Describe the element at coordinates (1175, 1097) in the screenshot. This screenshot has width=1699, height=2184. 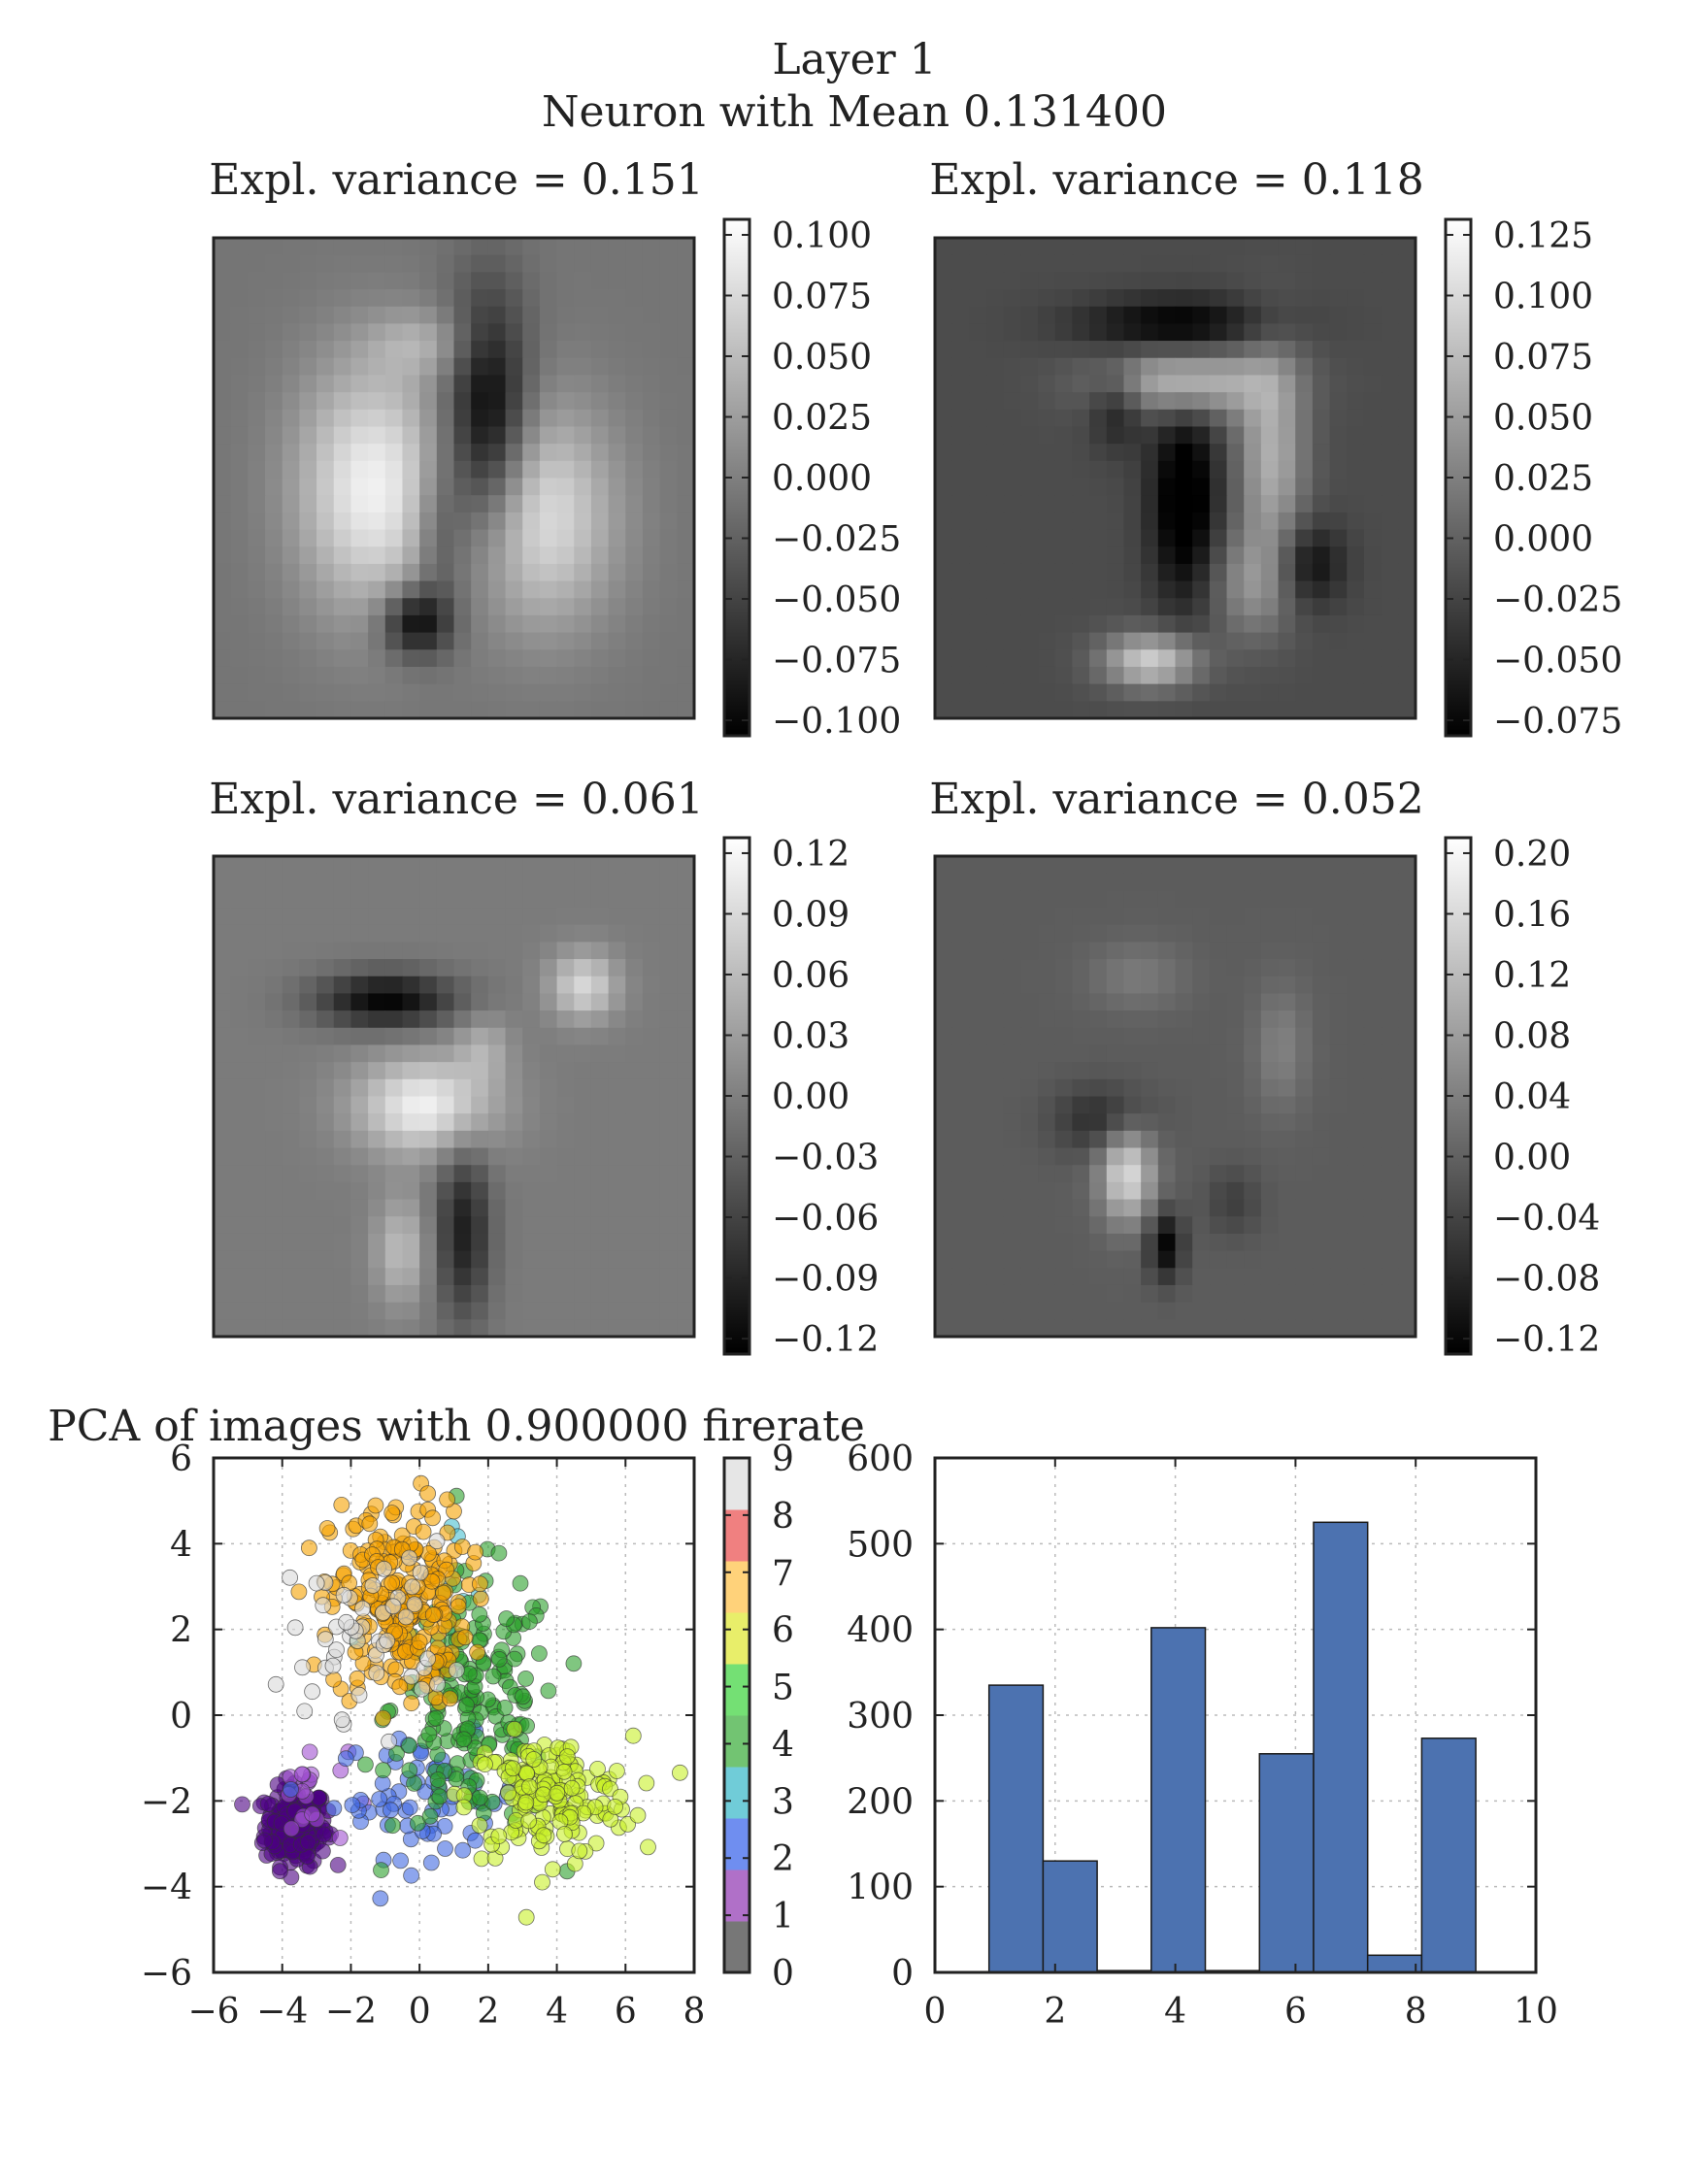
I see `heatmap-4-image` at that location.